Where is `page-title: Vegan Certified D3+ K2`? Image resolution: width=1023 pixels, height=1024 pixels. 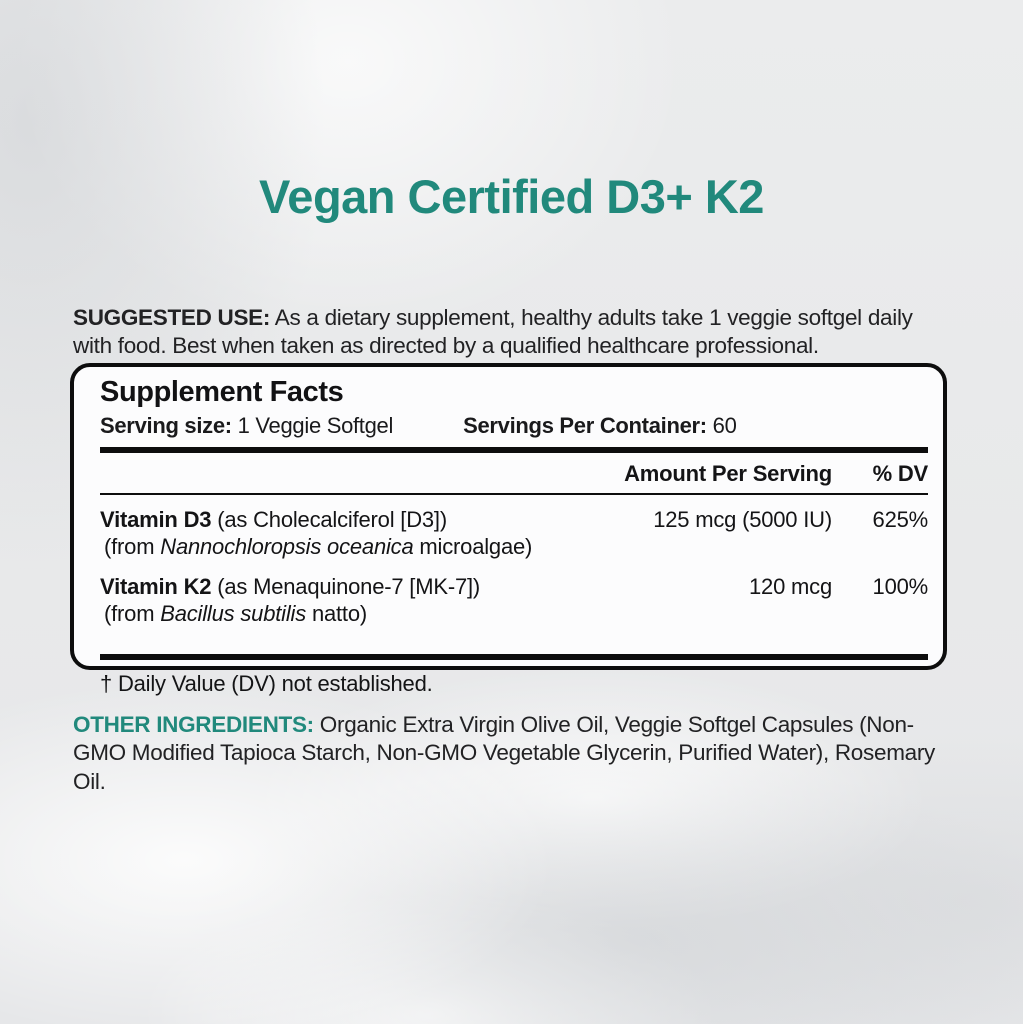 page-title: Vegan Certified D3+ K2 is located at coordinates (511, 197).